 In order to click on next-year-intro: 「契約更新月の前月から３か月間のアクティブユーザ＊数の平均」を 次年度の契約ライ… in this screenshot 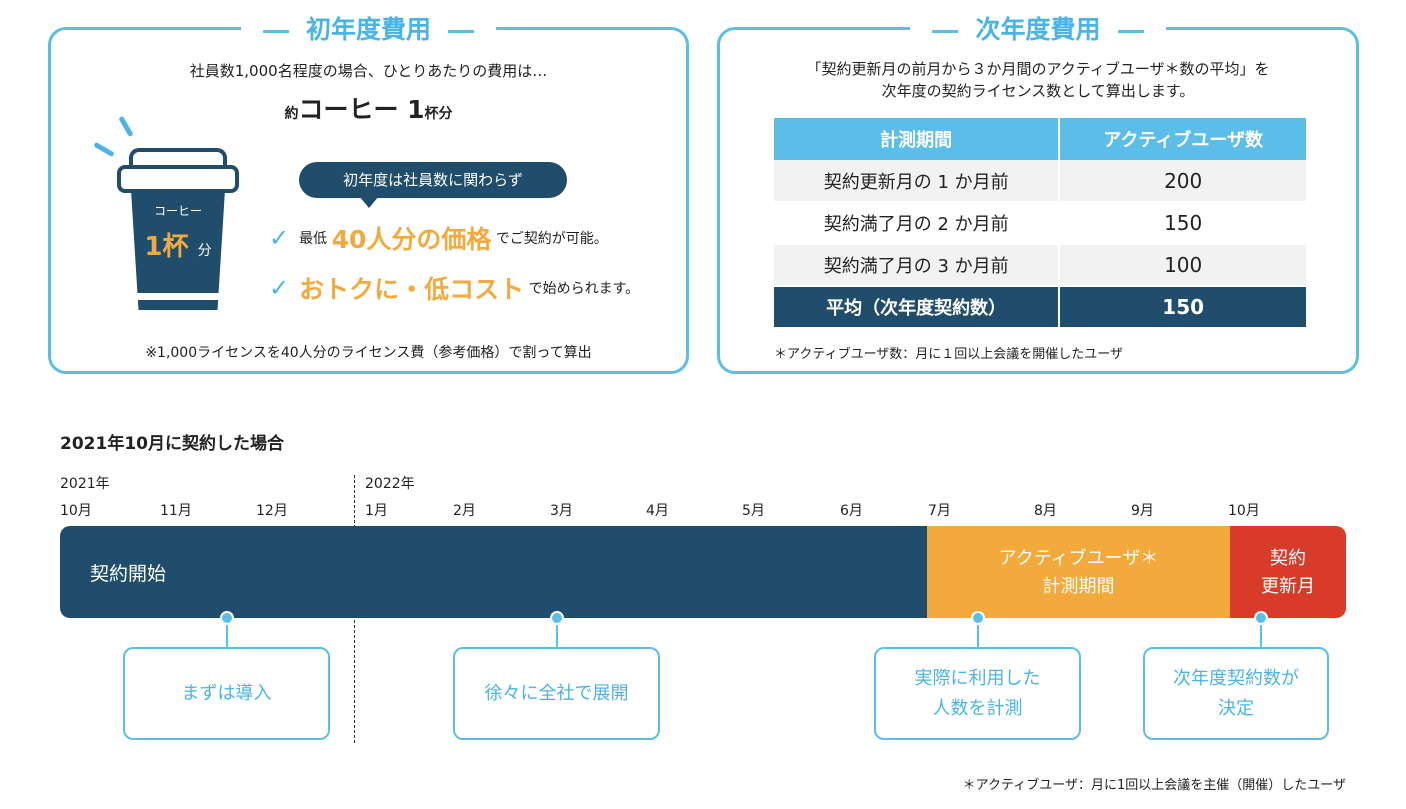, I will do `click(1038, 80)`.